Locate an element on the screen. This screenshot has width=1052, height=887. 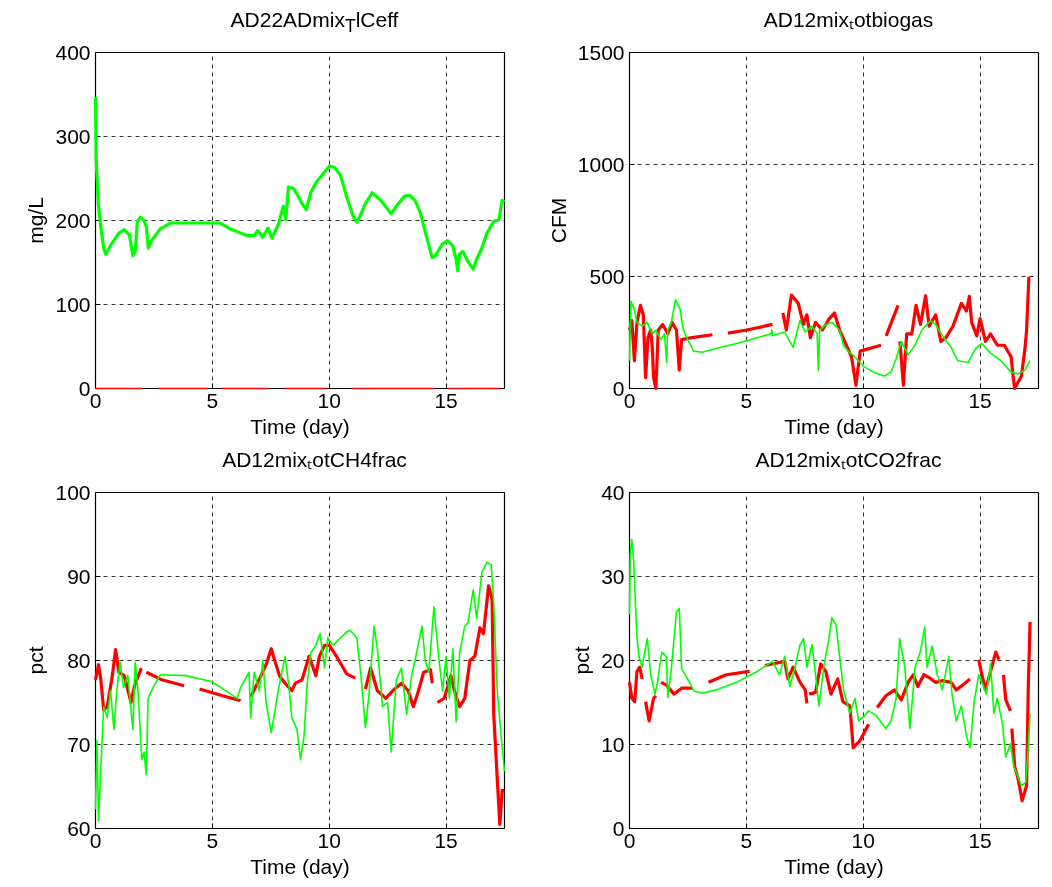
y-tick-label: 20 is located at coordinates (613, 660).